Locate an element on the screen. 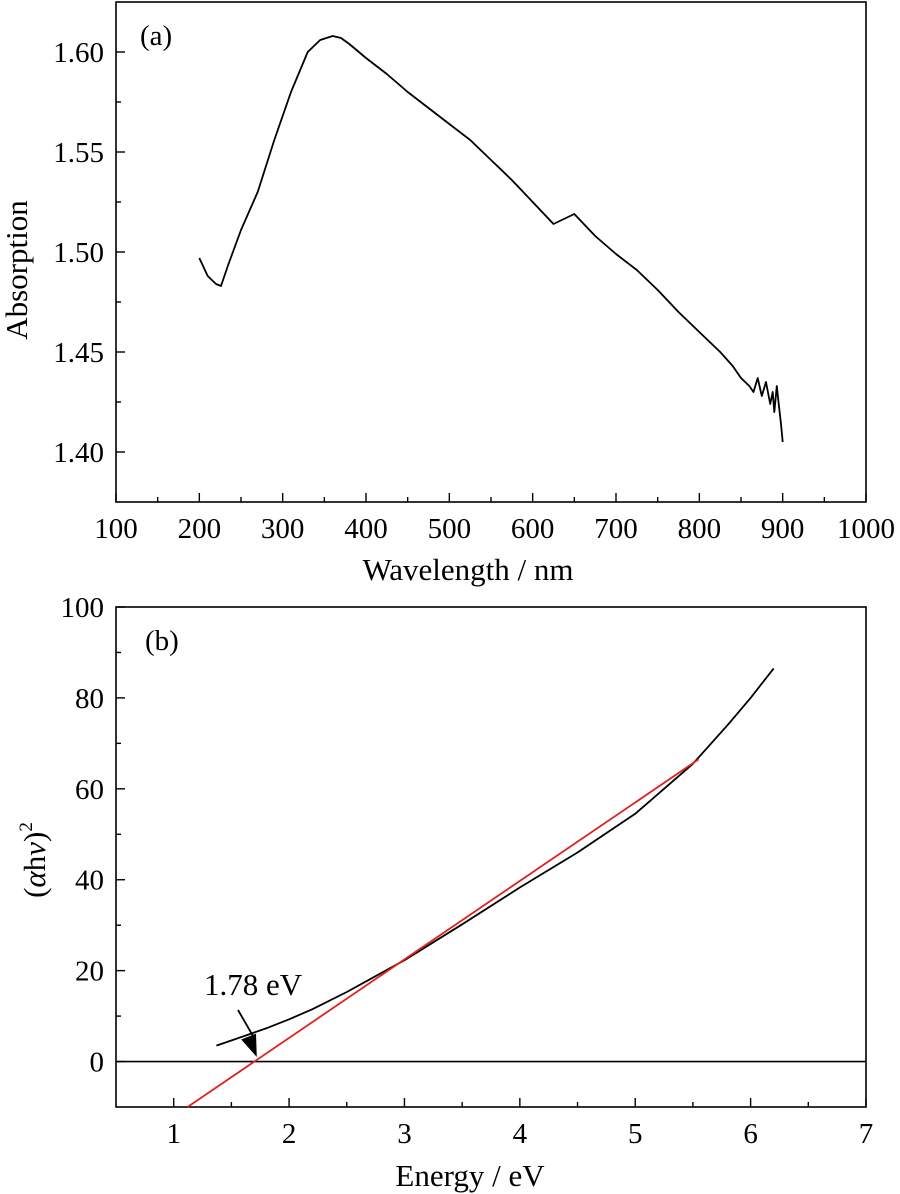 The height and width of the screenshot is (1194, 900). y-label-alpha: α is located at coordinates (34, 879).